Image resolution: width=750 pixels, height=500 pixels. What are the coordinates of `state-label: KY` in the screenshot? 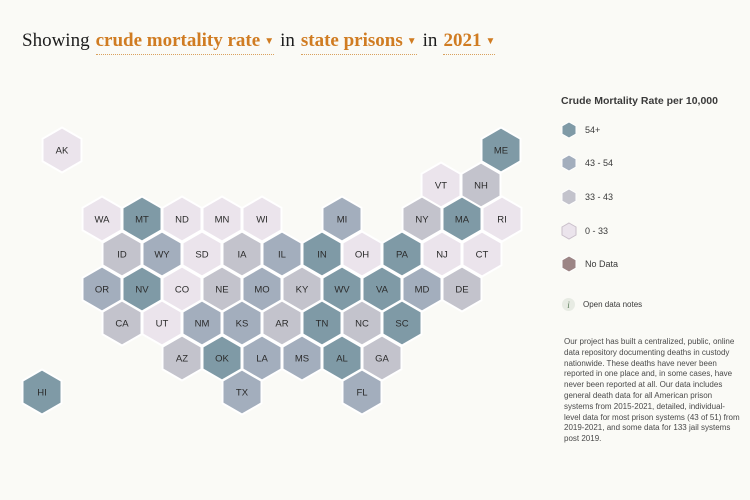 It's located at (302, 290).